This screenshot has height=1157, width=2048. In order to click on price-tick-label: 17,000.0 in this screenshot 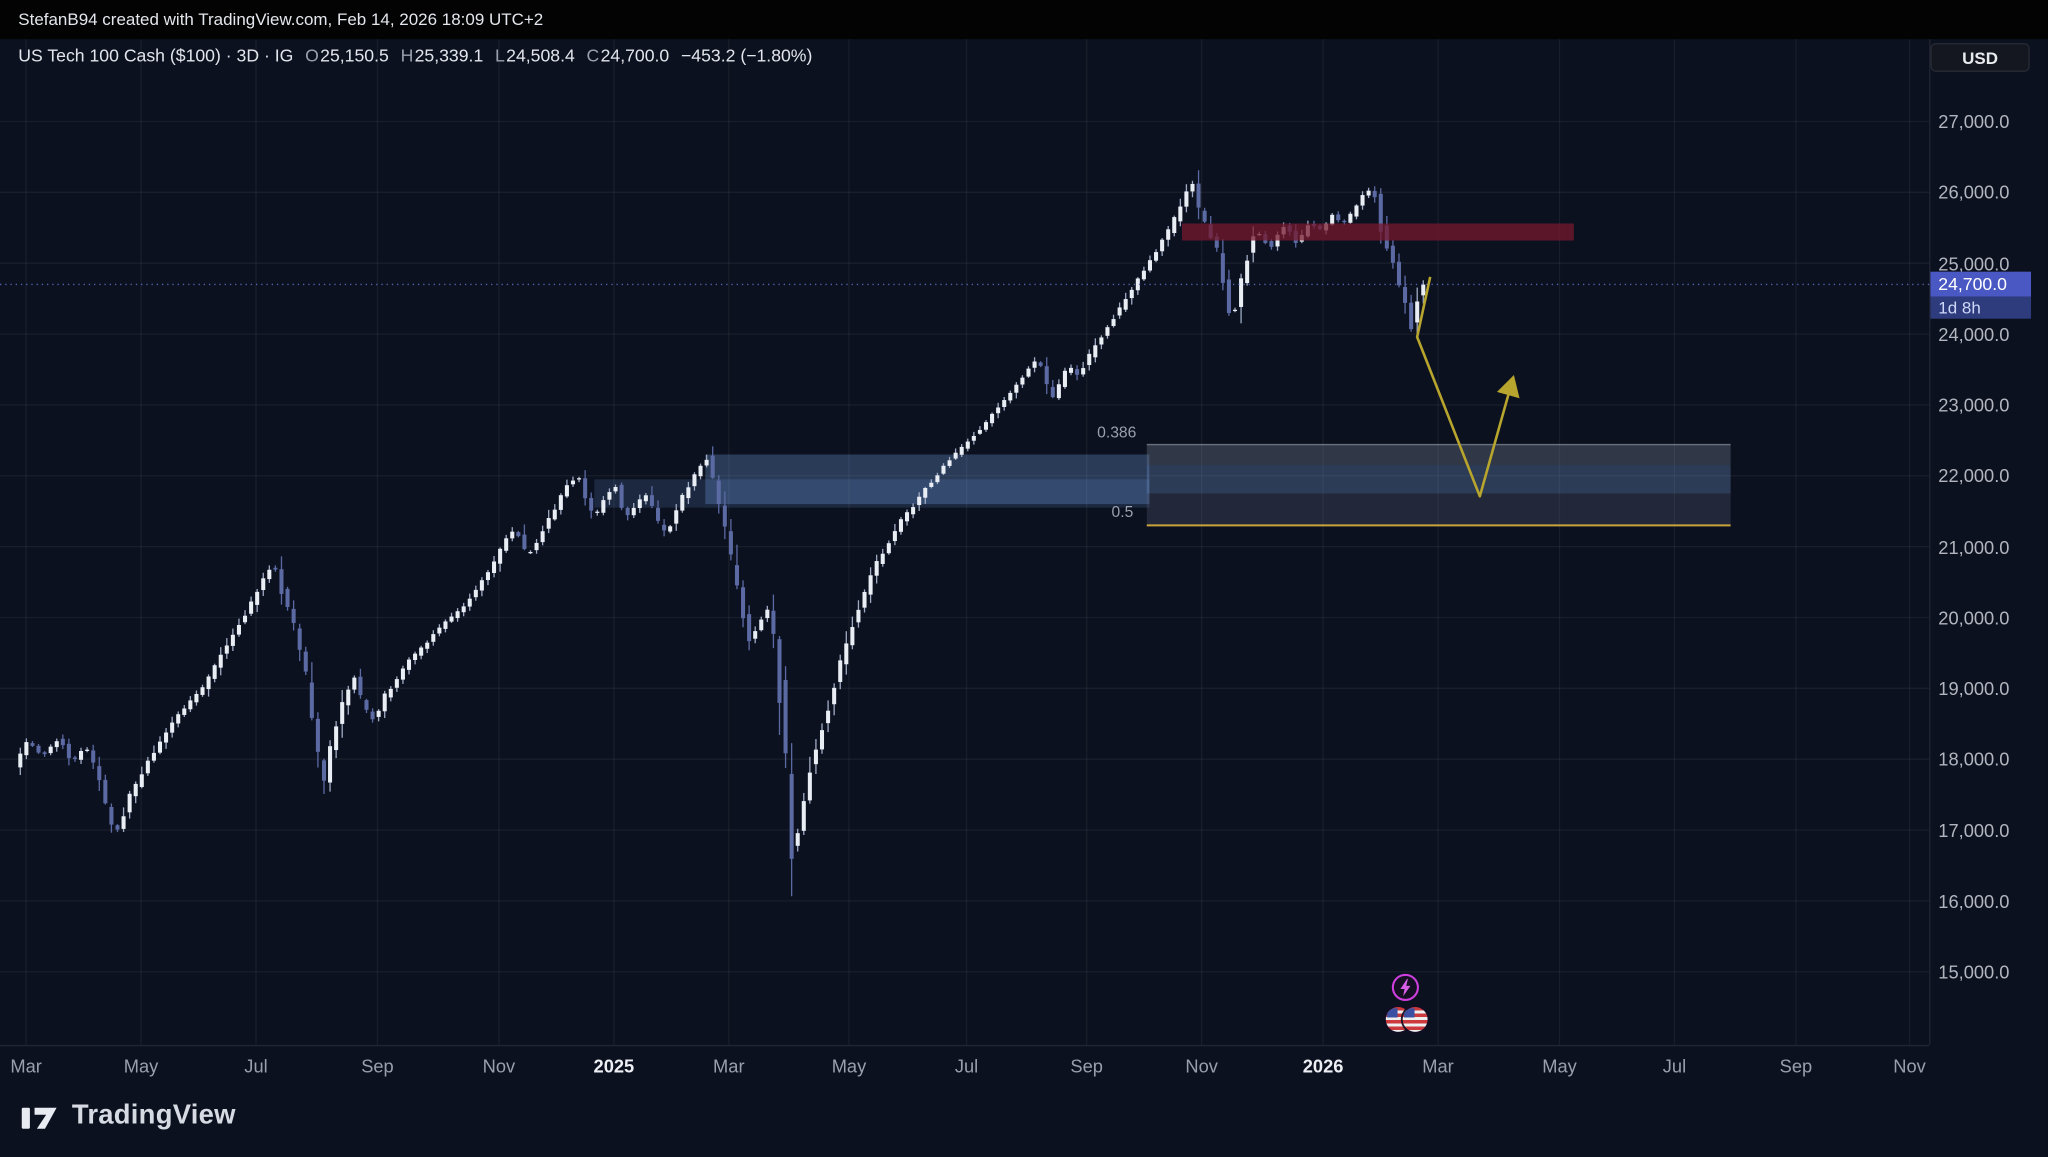, I will do `click(1974, 830)`.